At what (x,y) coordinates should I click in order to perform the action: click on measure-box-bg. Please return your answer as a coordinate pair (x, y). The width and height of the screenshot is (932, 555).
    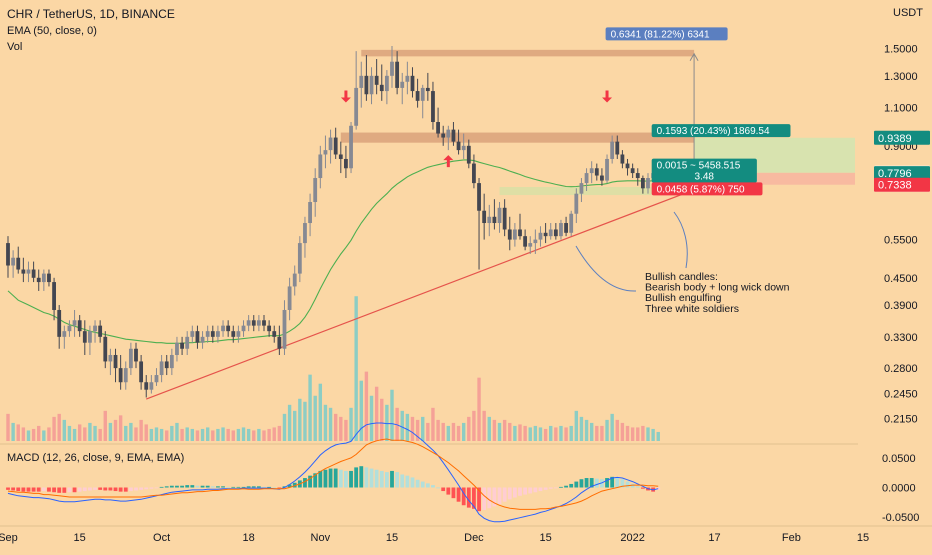
    Looking at the image, I should click on (704, 170).